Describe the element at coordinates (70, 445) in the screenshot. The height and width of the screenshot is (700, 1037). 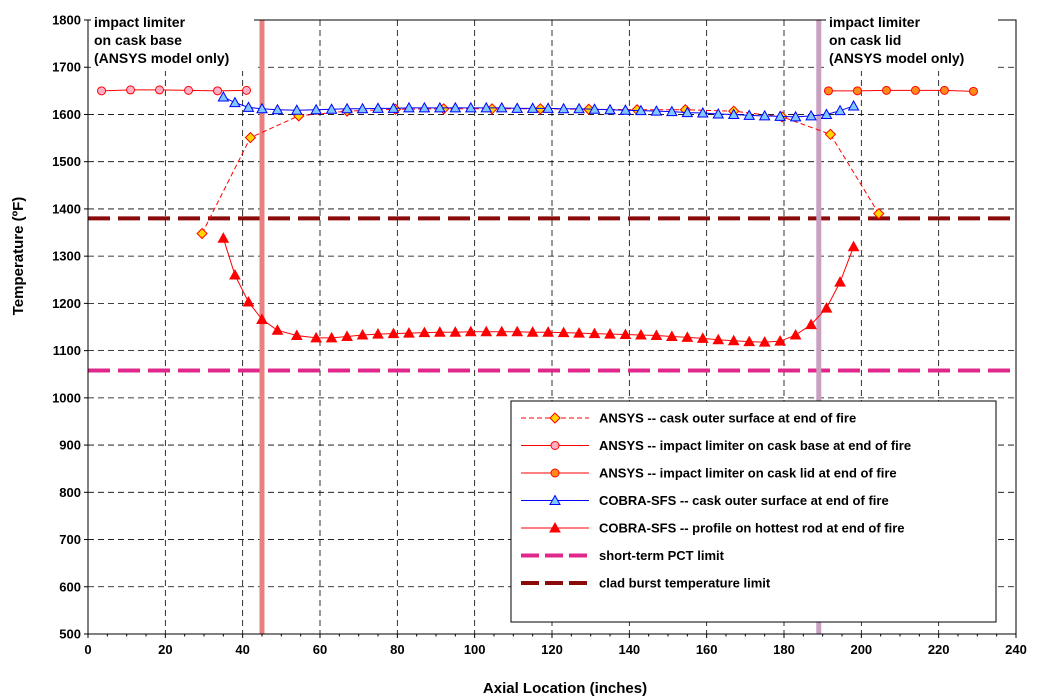
I see `y-tick-label: 900` at that location.